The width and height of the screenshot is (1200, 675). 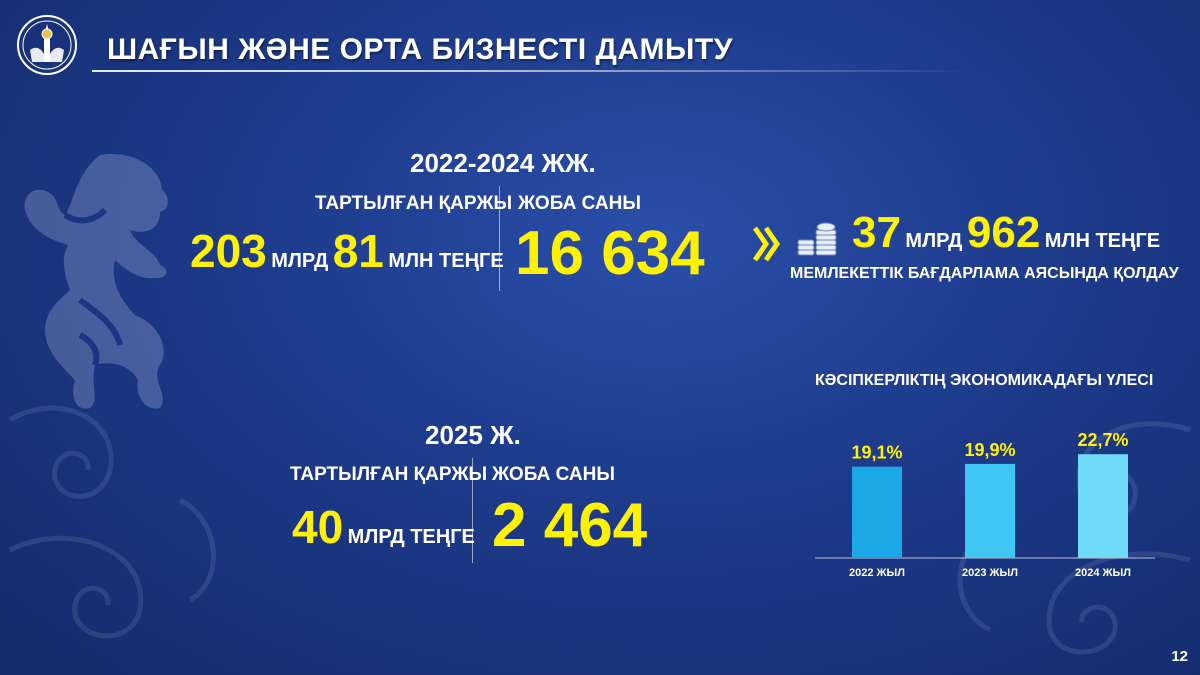 What do you see at coordinates (934, 241) in the screenshot?
I see `support-unit1: МЛРД` at bounding box center [934, 241].